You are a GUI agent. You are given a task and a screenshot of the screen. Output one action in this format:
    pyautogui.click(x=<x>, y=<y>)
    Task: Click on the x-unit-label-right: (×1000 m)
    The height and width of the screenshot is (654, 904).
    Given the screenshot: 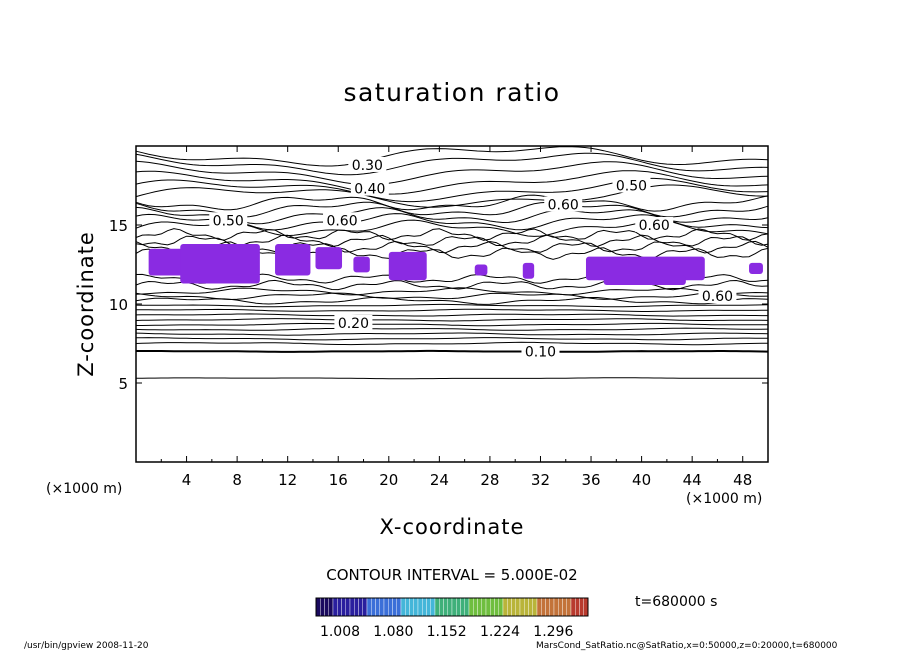 What is the action you would take?
    pyautogui.click(x=724, y=499)
    